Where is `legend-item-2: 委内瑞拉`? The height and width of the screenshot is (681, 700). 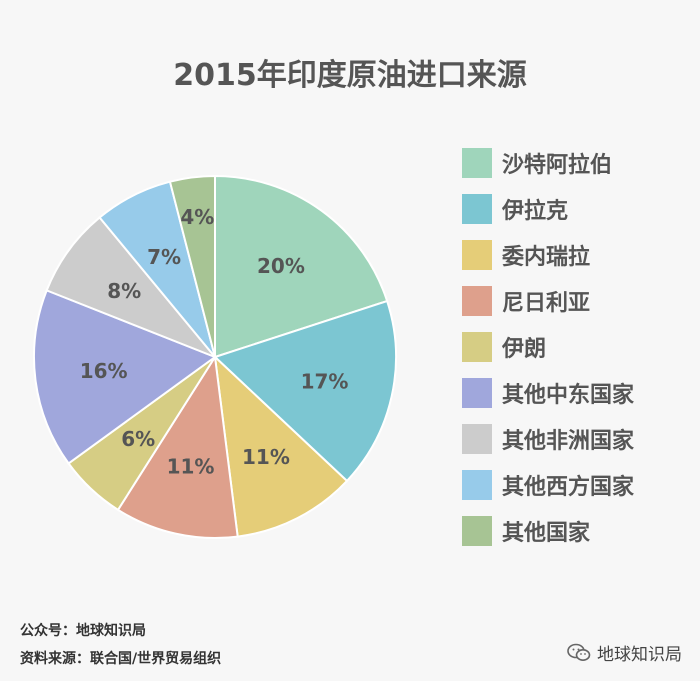
legend-item-2: 委内瑞拉 is located at coordinates (548, 255).